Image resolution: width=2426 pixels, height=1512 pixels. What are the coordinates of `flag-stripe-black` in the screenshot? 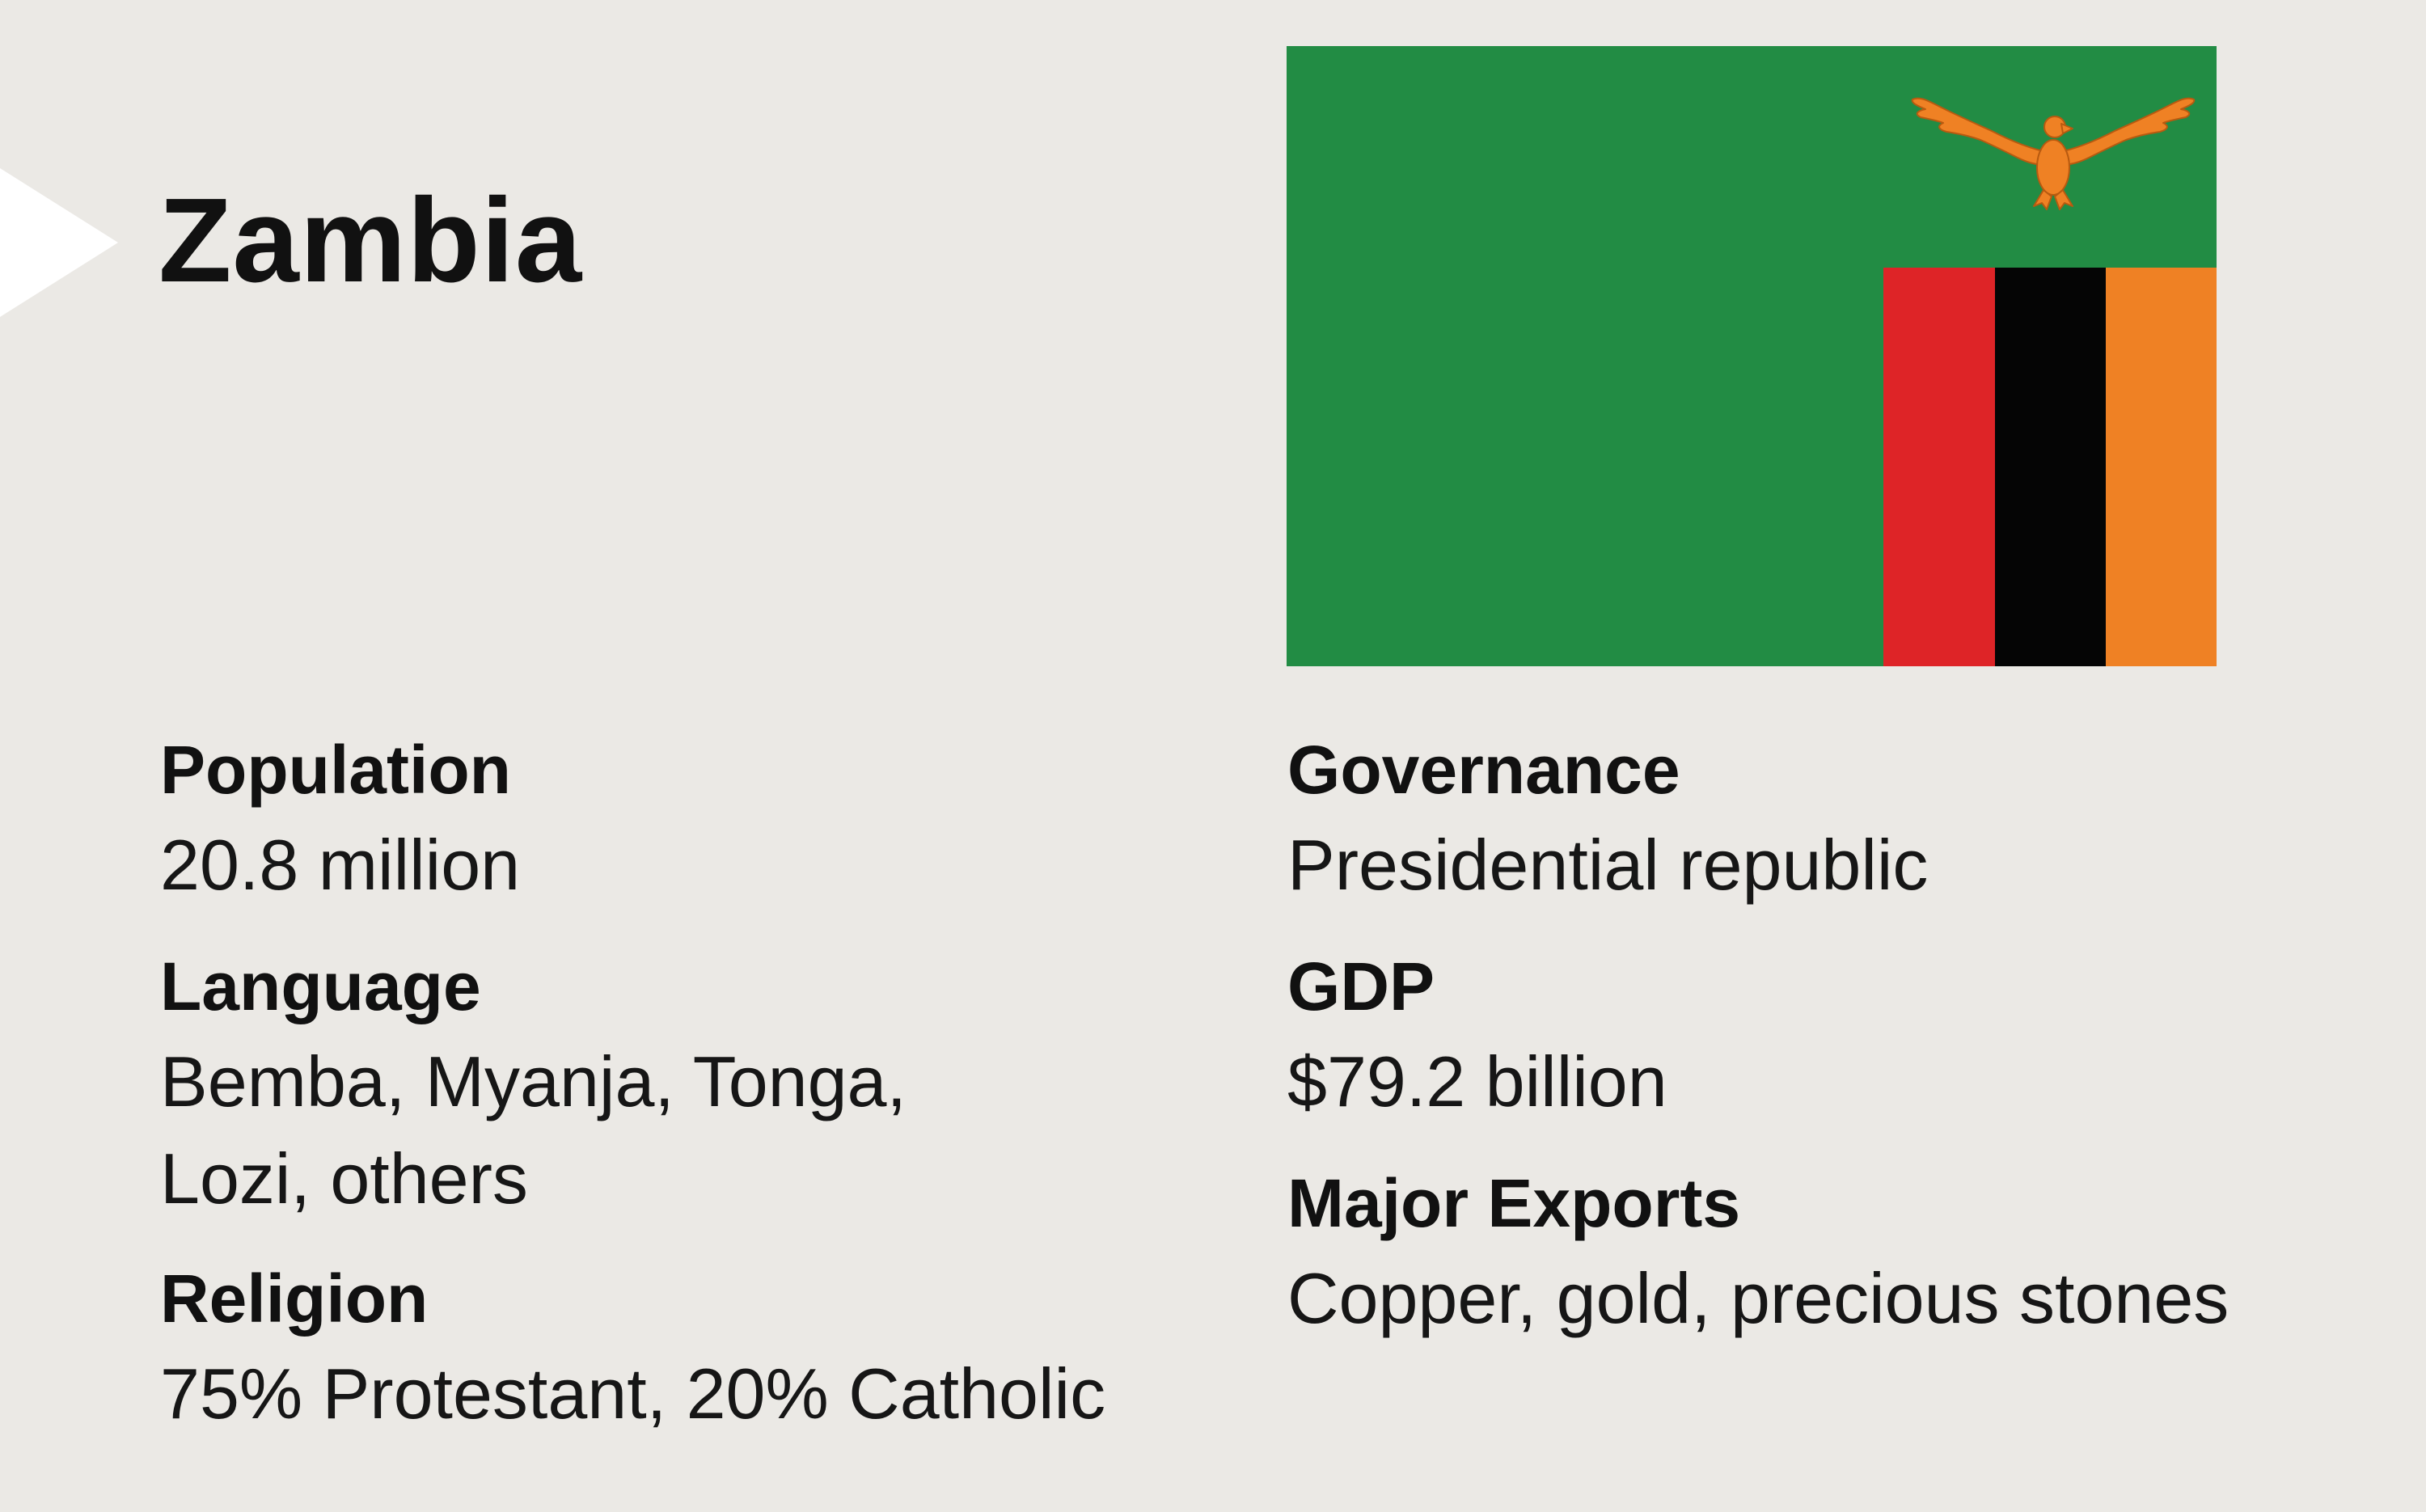 It's located at (2050, 467).